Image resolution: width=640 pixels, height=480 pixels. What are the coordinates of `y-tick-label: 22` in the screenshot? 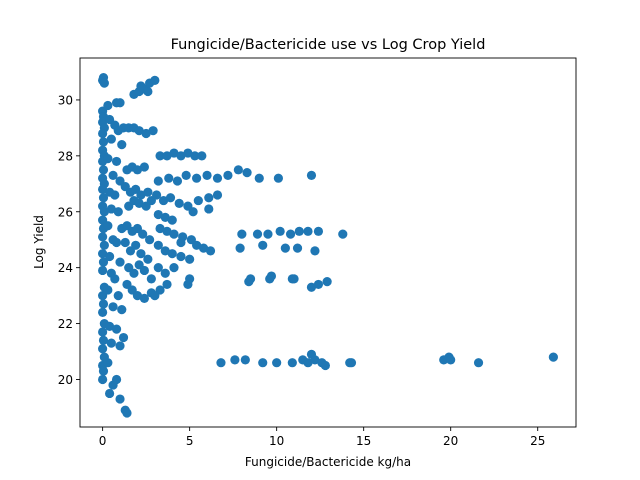 It's located at (65, 324).